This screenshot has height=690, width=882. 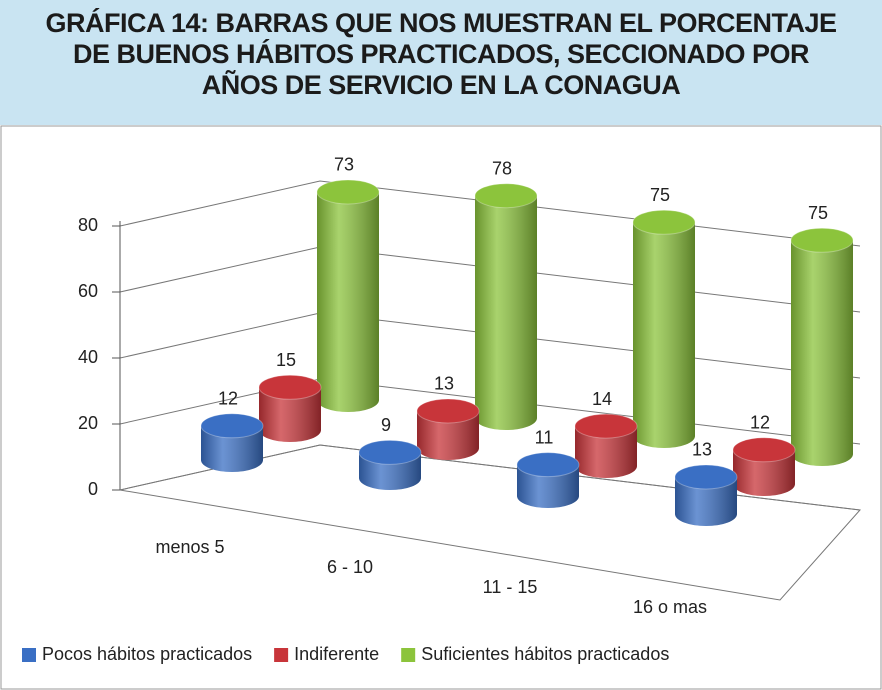 What do you see at coordinates (545, 654) in the screenshot?
I see `legend-label: Suficientes hábitos practicados` at bounding box center [545, 654].